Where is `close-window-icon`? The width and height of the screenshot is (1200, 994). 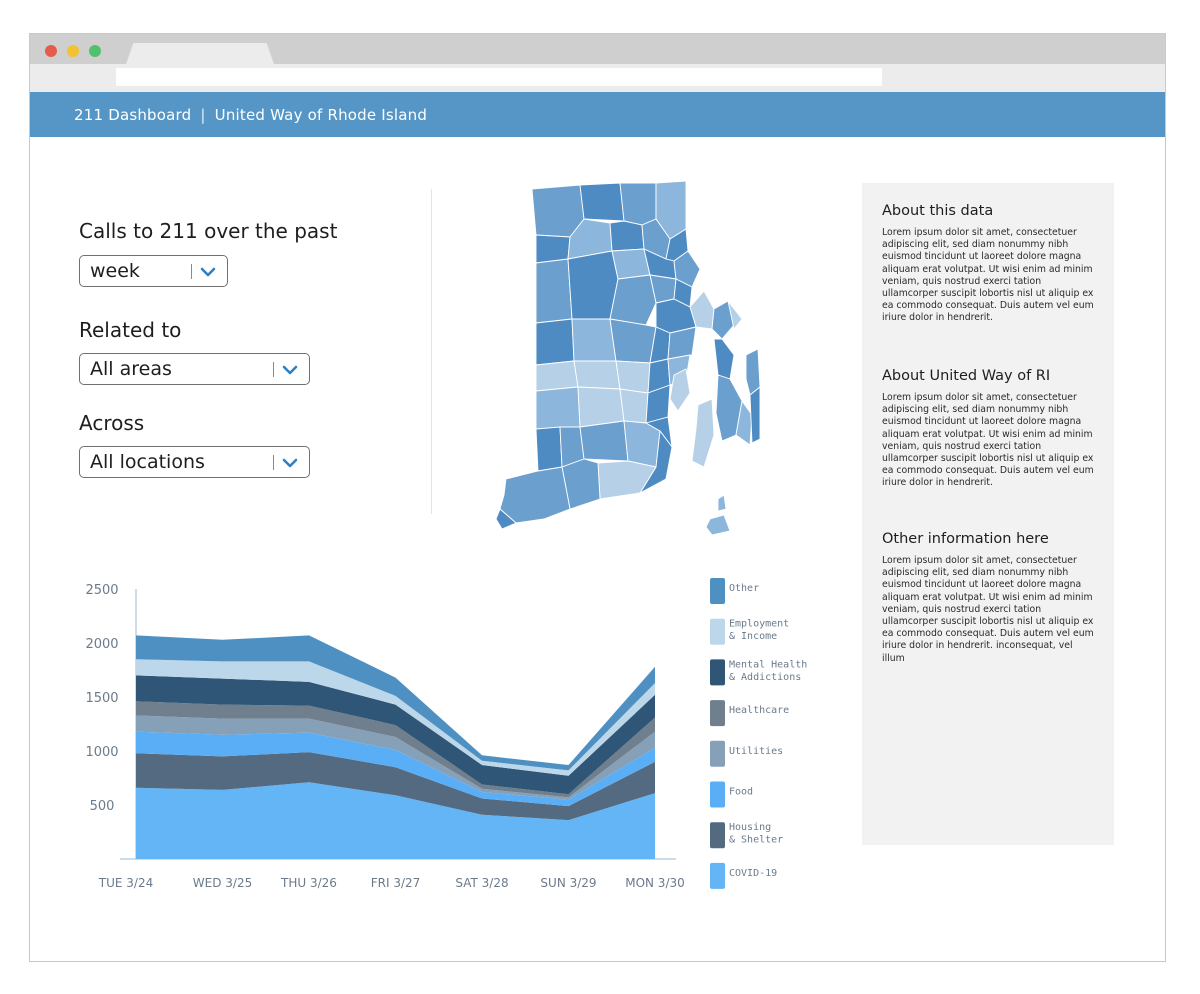 close-window-icon is located at coordinates (51, 51).